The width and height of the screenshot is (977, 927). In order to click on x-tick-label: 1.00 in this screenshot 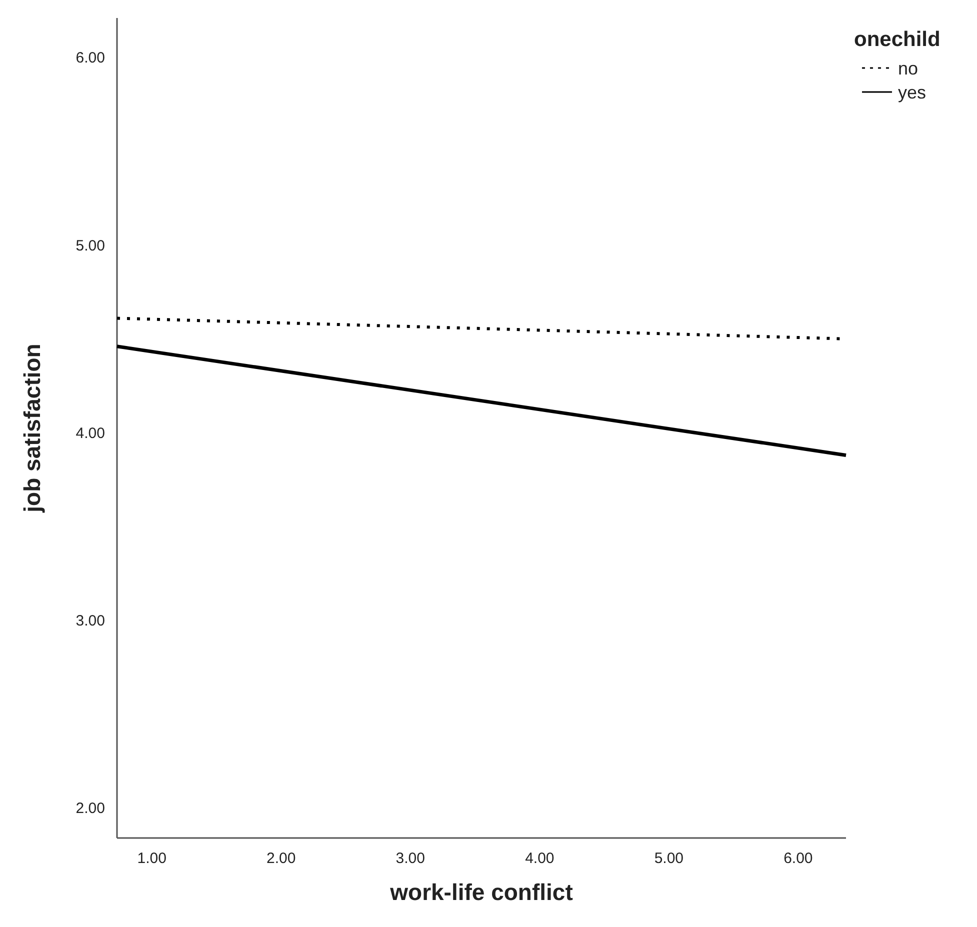, I will do `click(151, 858)`.